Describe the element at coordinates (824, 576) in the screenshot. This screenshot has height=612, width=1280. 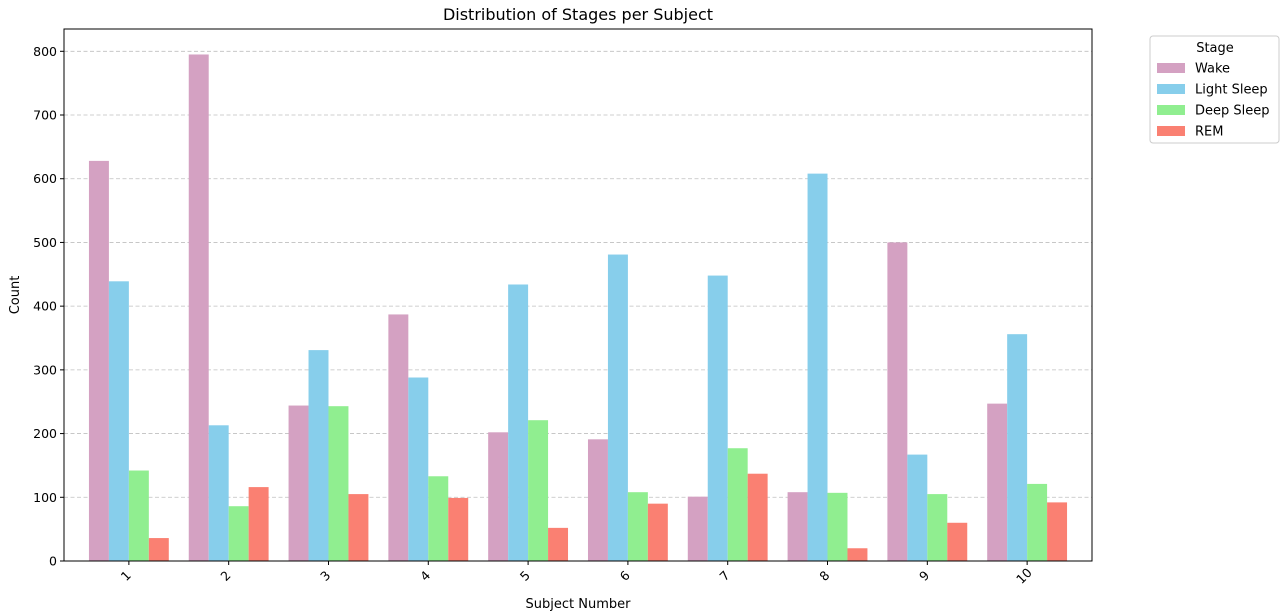
I see `x-tick-label: 8` at that location.